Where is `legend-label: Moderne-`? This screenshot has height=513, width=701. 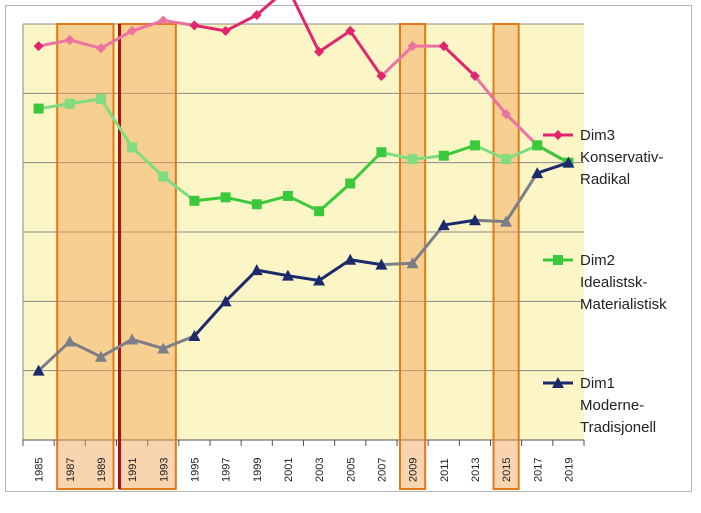
legend-label: Moderne- is located at coordinates (612, 405).